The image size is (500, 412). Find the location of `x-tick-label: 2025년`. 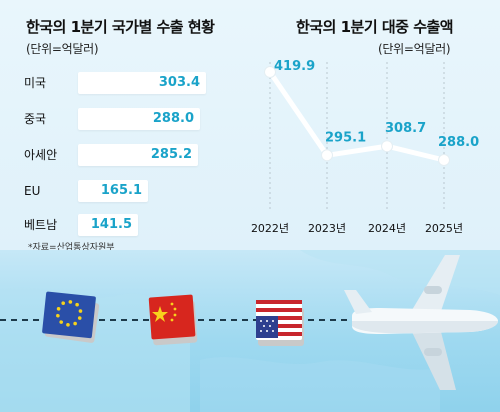

x-tick-label: 2025년 is located at coordinates (444, 228).